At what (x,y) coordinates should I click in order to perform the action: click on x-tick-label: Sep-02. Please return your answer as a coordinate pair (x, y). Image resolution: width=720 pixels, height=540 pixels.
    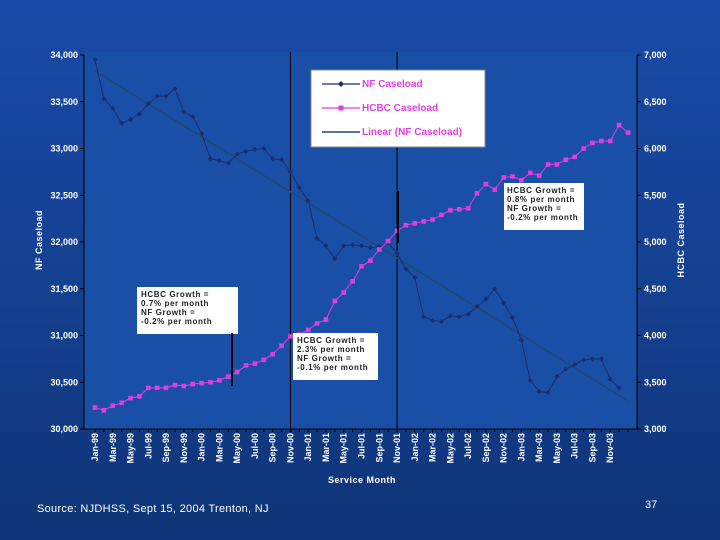
    Looking at the image, I should click on (486, 448).